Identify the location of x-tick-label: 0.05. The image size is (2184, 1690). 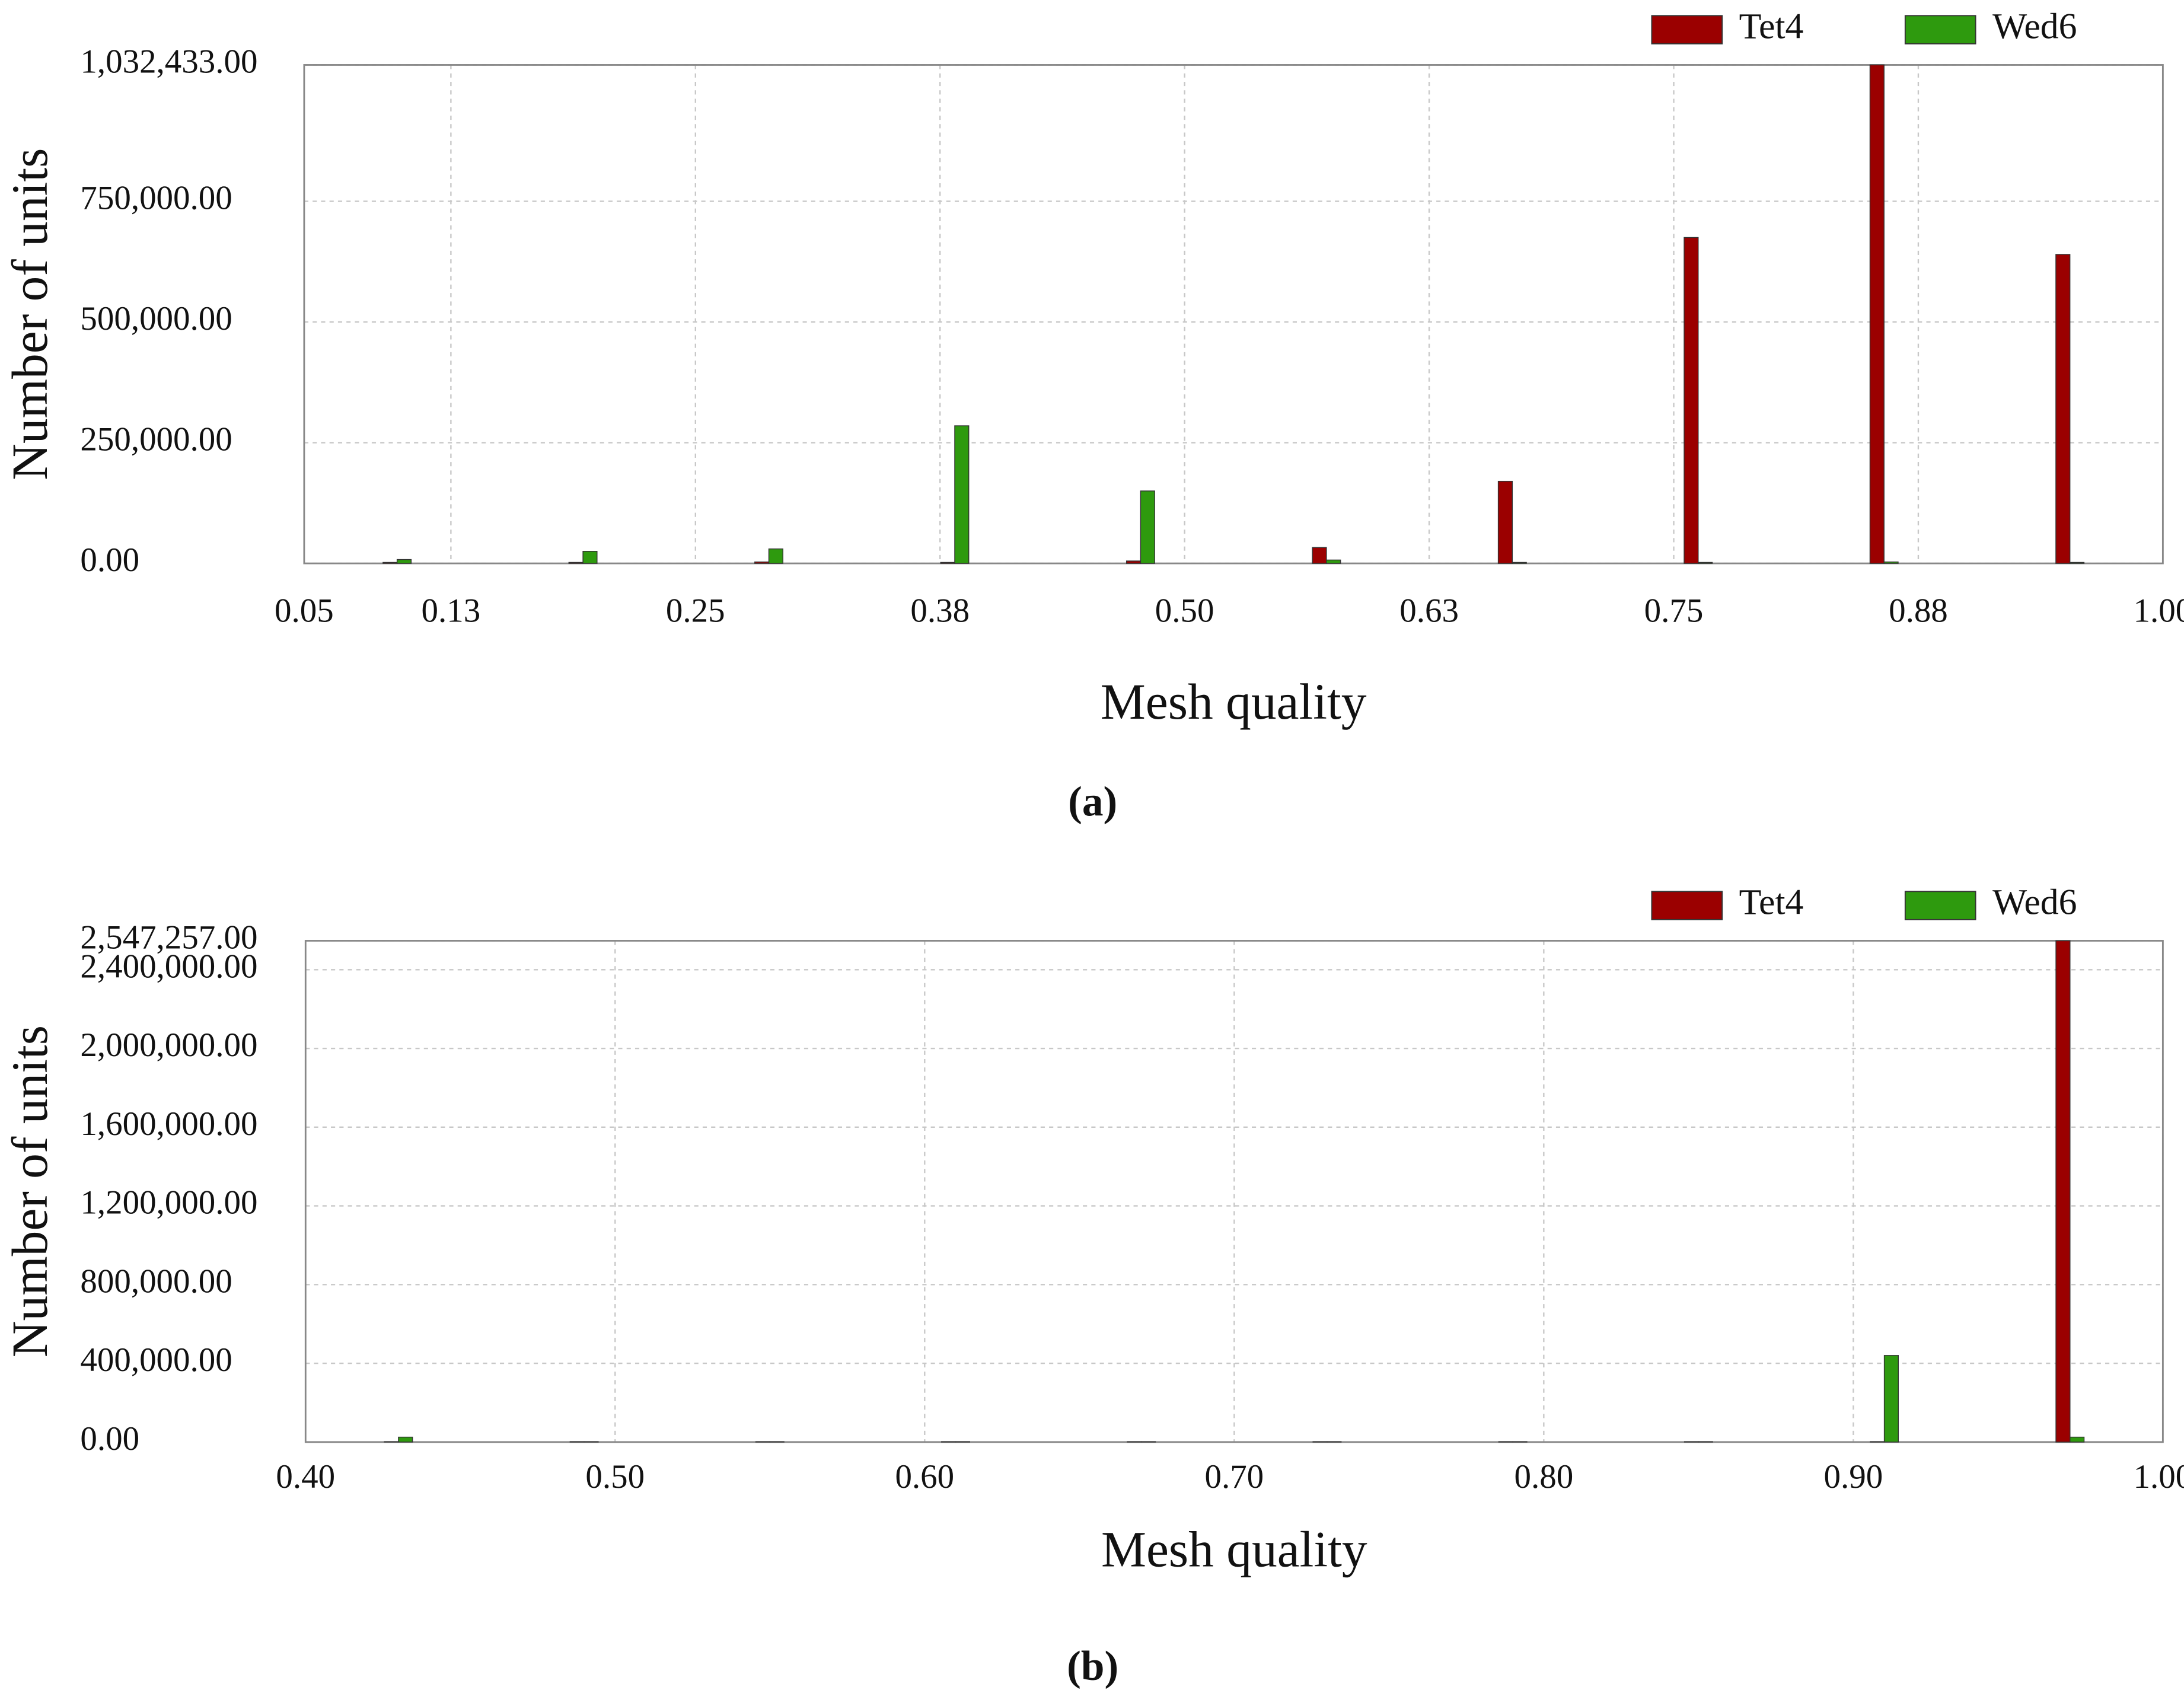
(304, 611).